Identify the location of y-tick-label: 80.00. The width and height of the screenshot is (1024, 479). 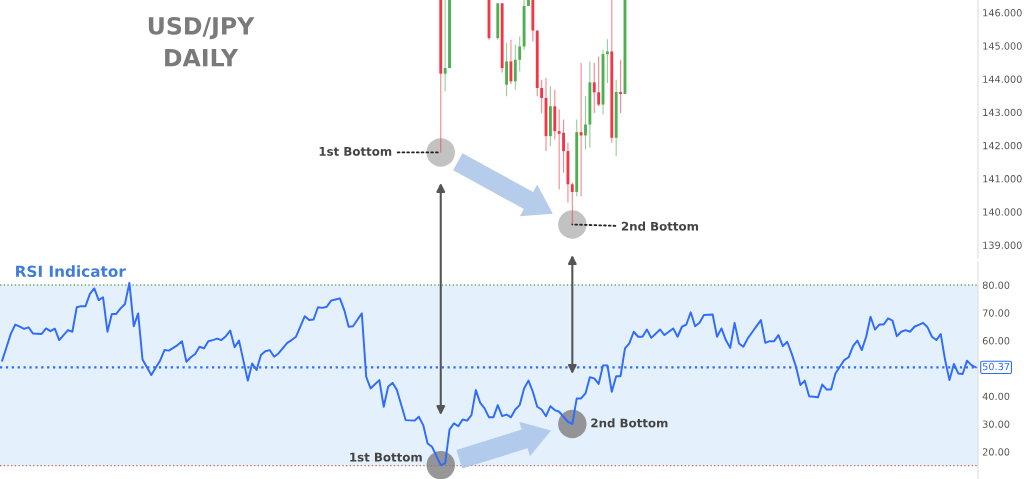
(996, 285).